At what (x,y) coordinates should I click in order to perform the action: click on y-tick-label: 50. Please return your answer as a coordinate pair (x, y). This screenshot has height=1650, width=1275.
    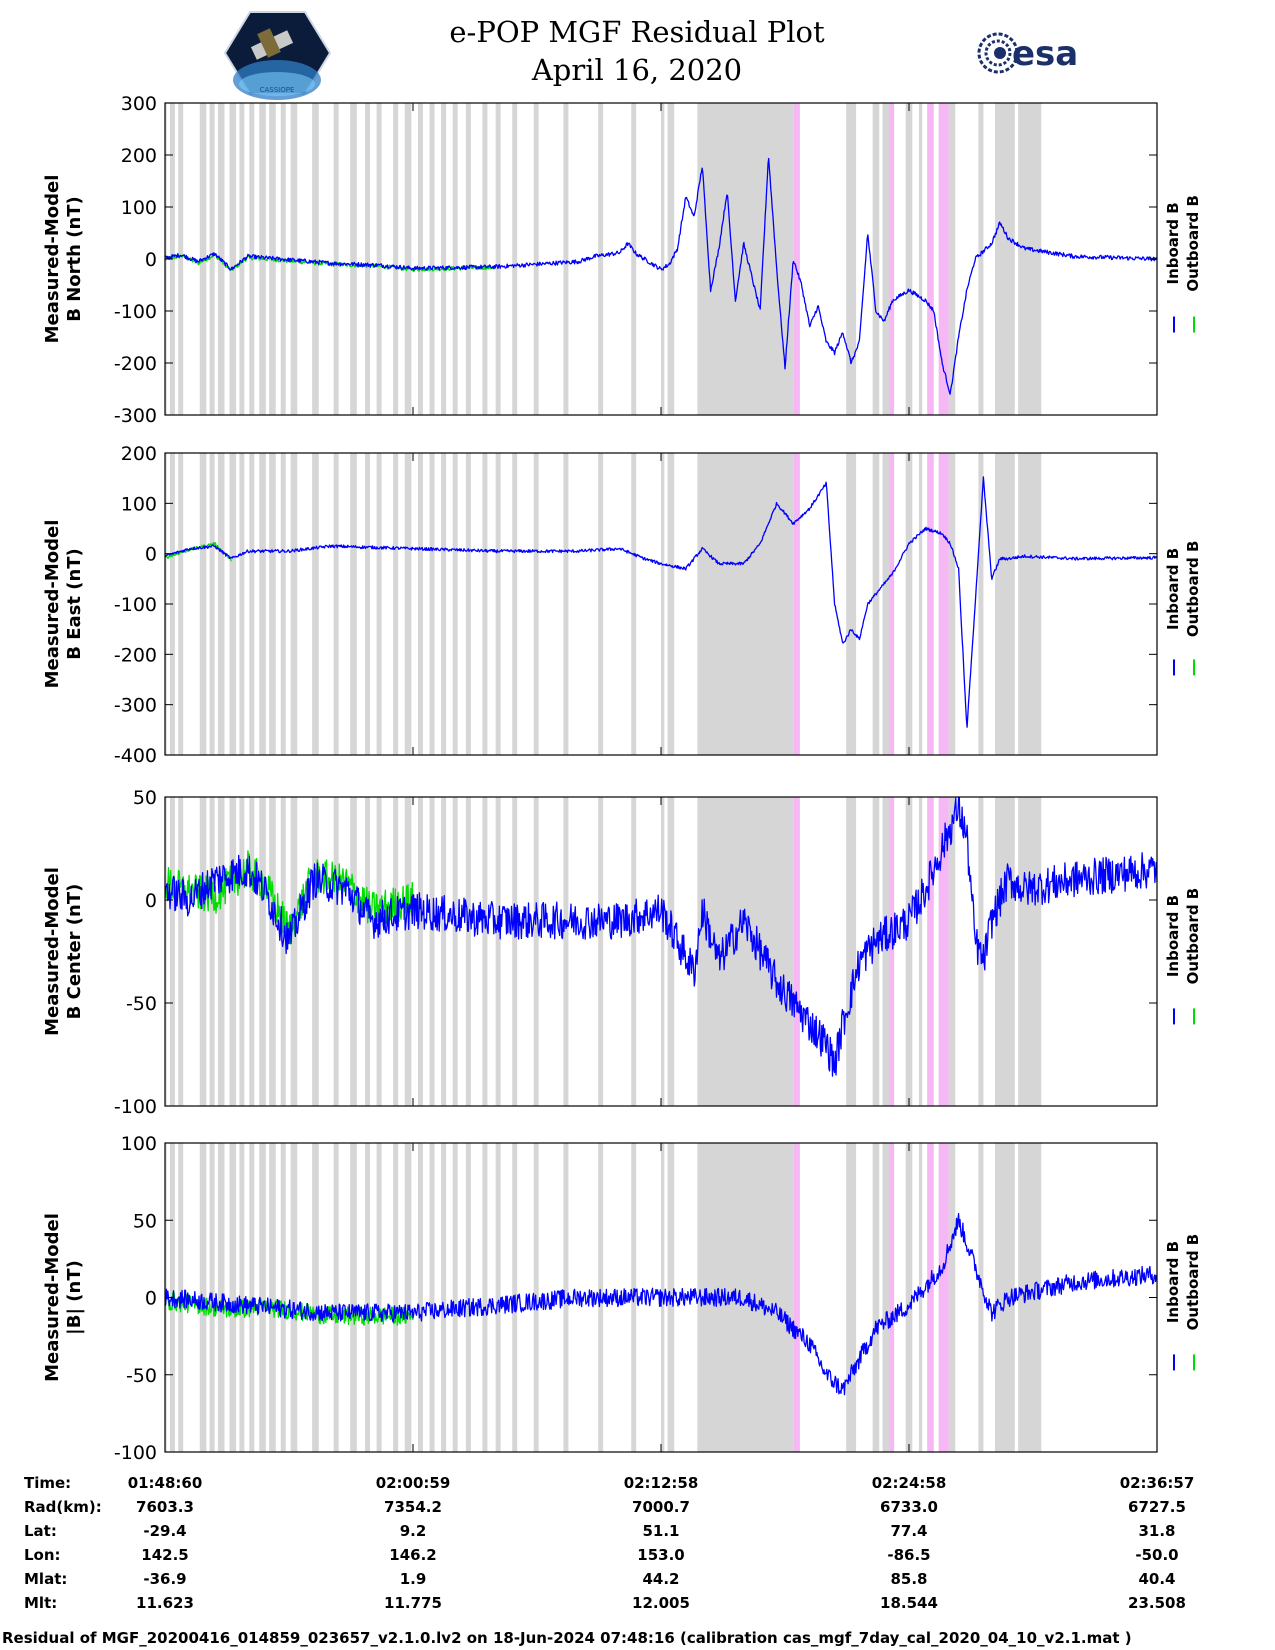
    Looking at the image, I should click on (145, 798).